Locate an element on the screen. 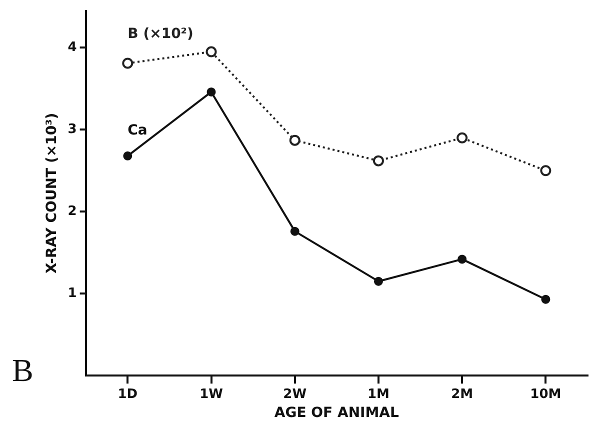 This screenshot has height=426, width=594. y-axis-title: X-RAY COUNT (×10³) is located at coordinates (52, 193).